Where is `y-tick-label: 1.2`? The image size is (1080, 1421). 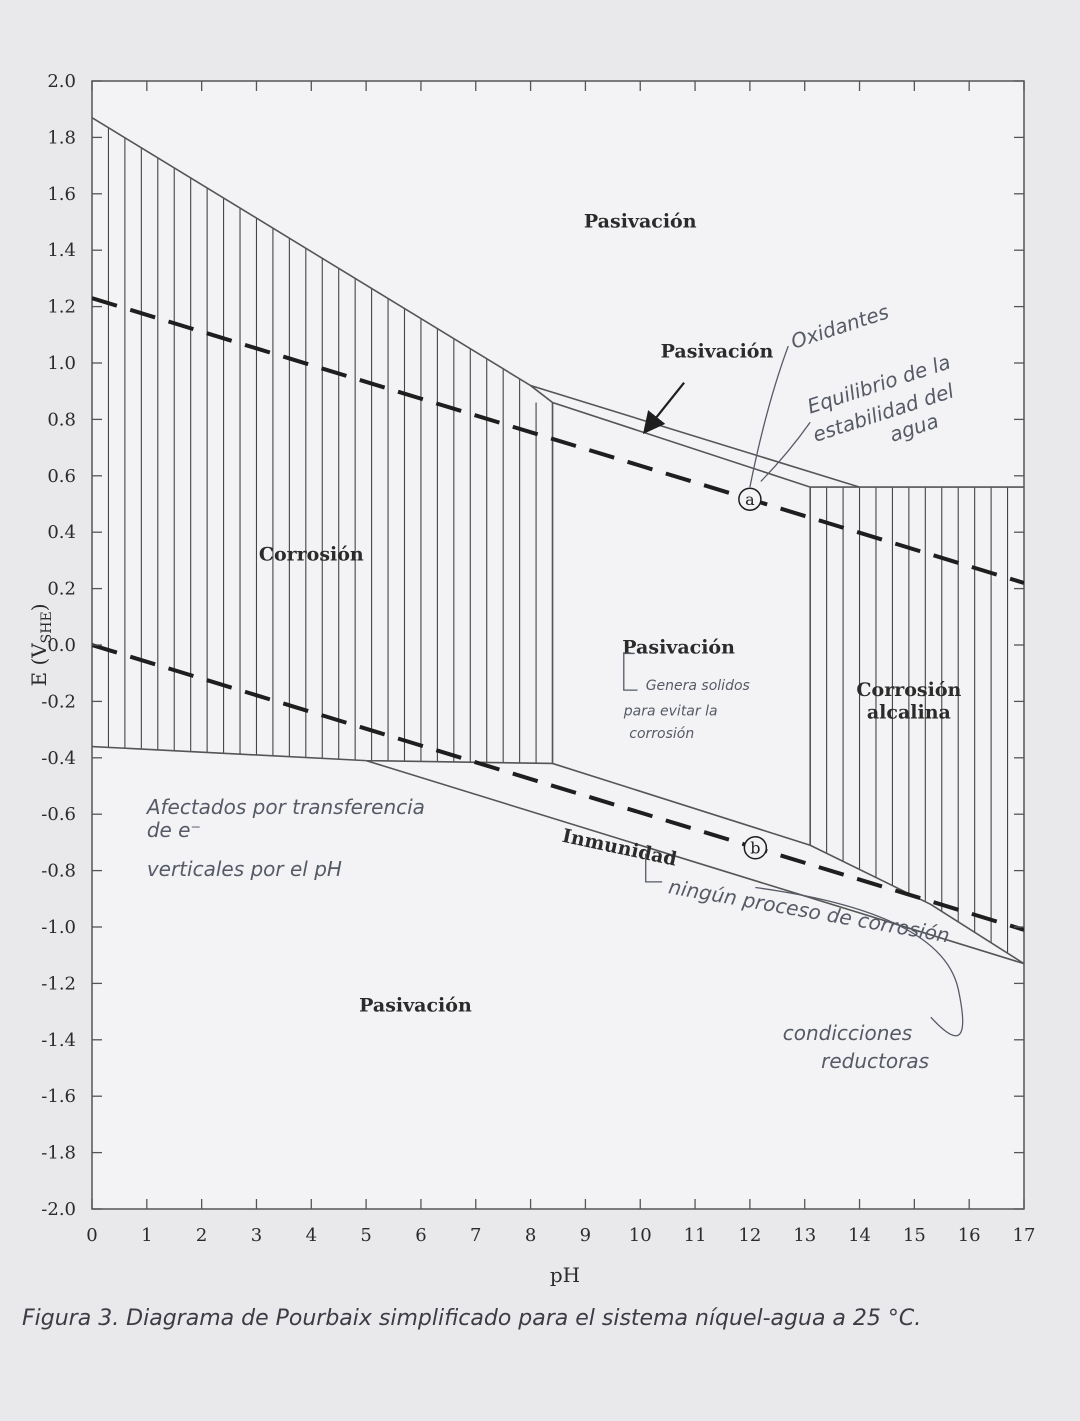
y-tick-label: 1.2 is located at coordinates (61, 307).